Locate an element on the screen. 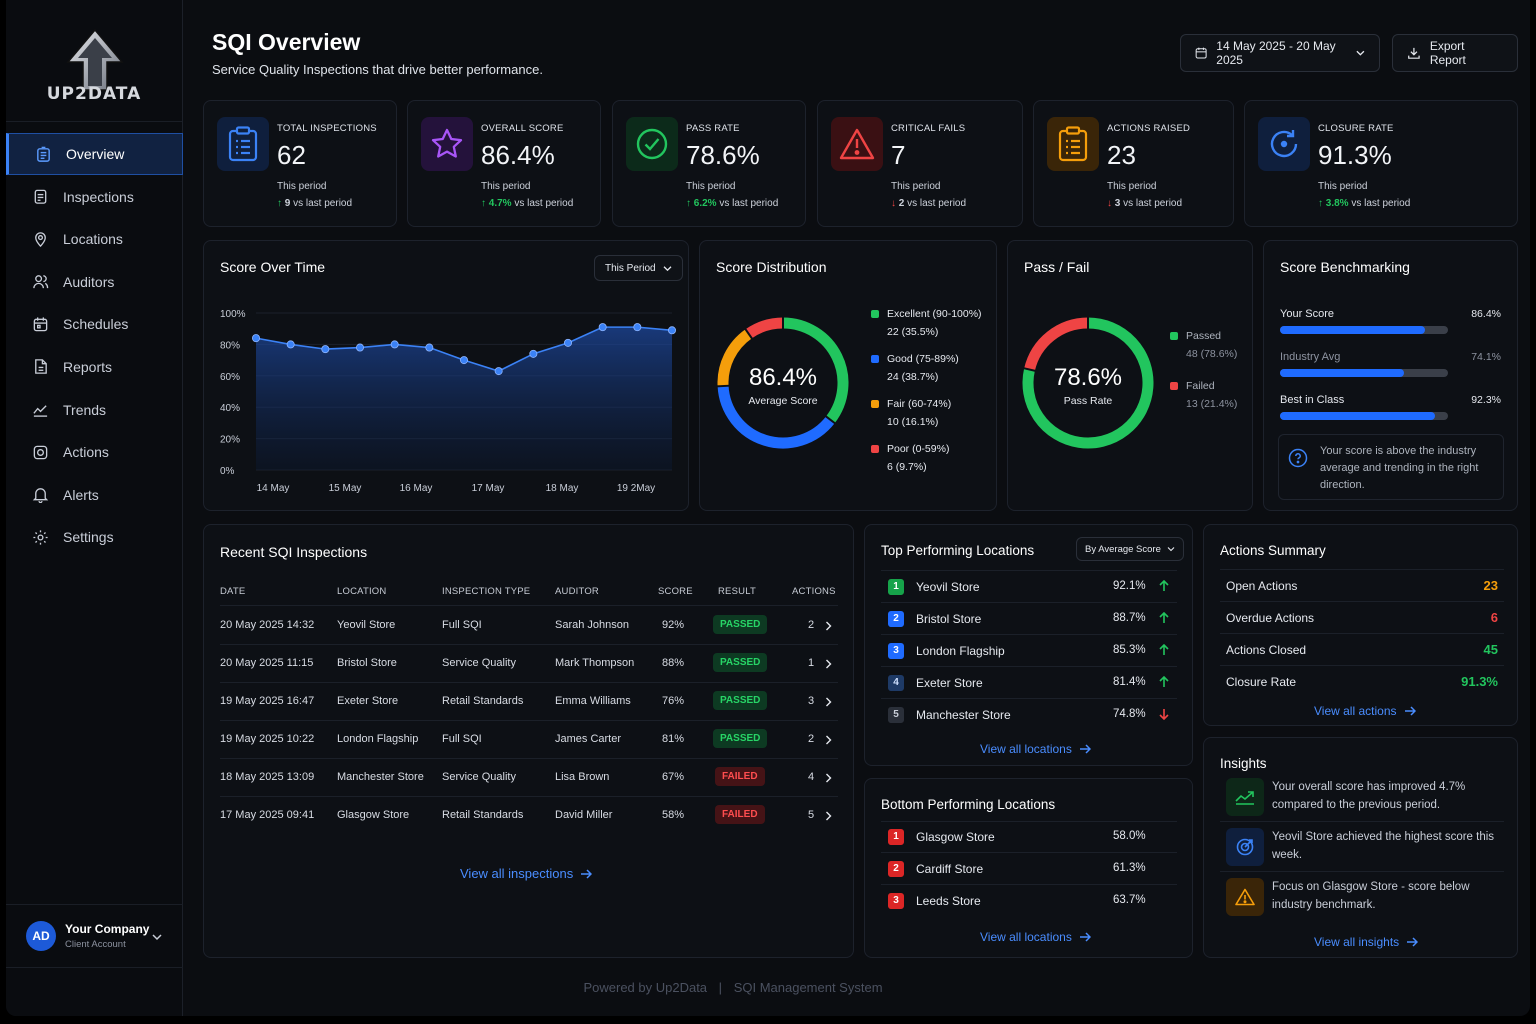  list-item: 5 Manchester Store 74.8% is located at coordinates (1029, 715).